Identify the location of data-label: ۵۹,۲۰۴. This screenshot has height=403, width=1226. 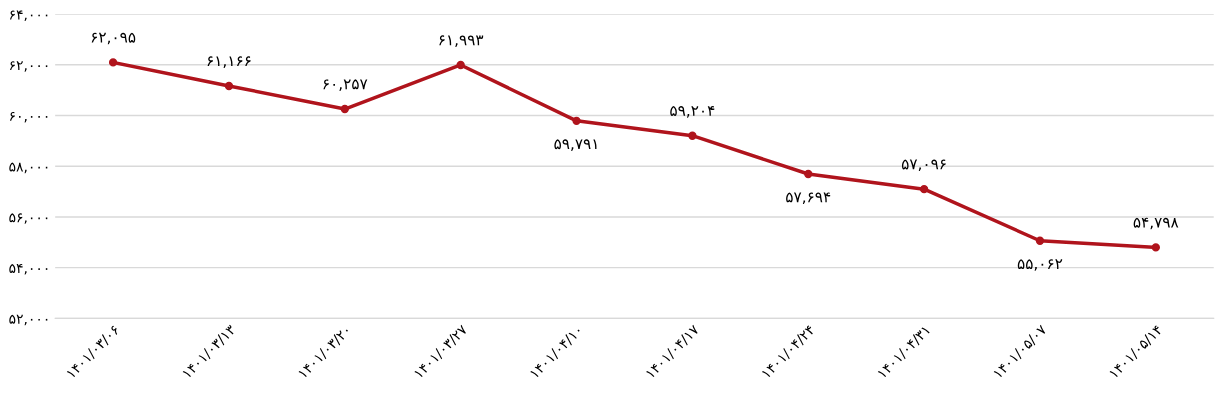
(692, 112).